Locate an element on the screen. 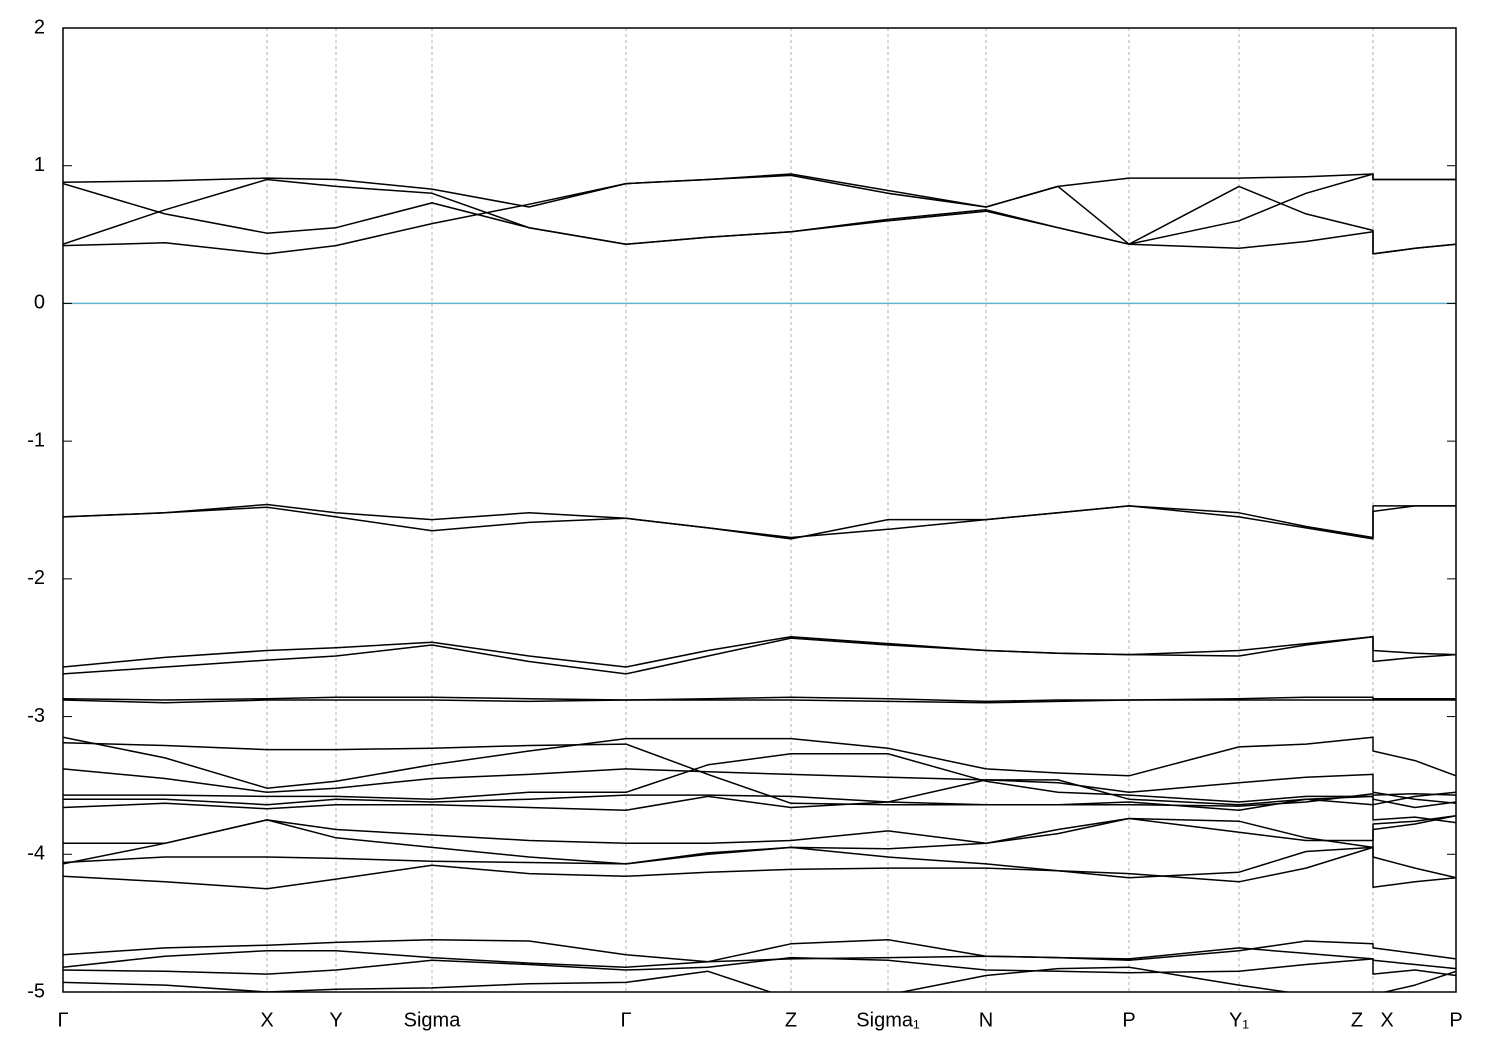 Image resolution: width=1500 pixels, height=1050 pixels. y-tick-label: 1 is located at coordinates (39, 165).